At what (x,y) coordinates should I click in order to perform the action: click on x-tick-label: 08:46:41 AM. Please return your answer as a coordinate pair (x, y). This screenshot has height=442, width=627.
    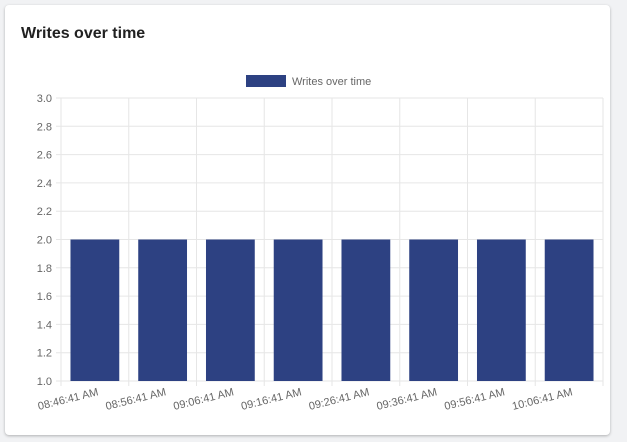
    Looking at the image, I should click on (68, 399).